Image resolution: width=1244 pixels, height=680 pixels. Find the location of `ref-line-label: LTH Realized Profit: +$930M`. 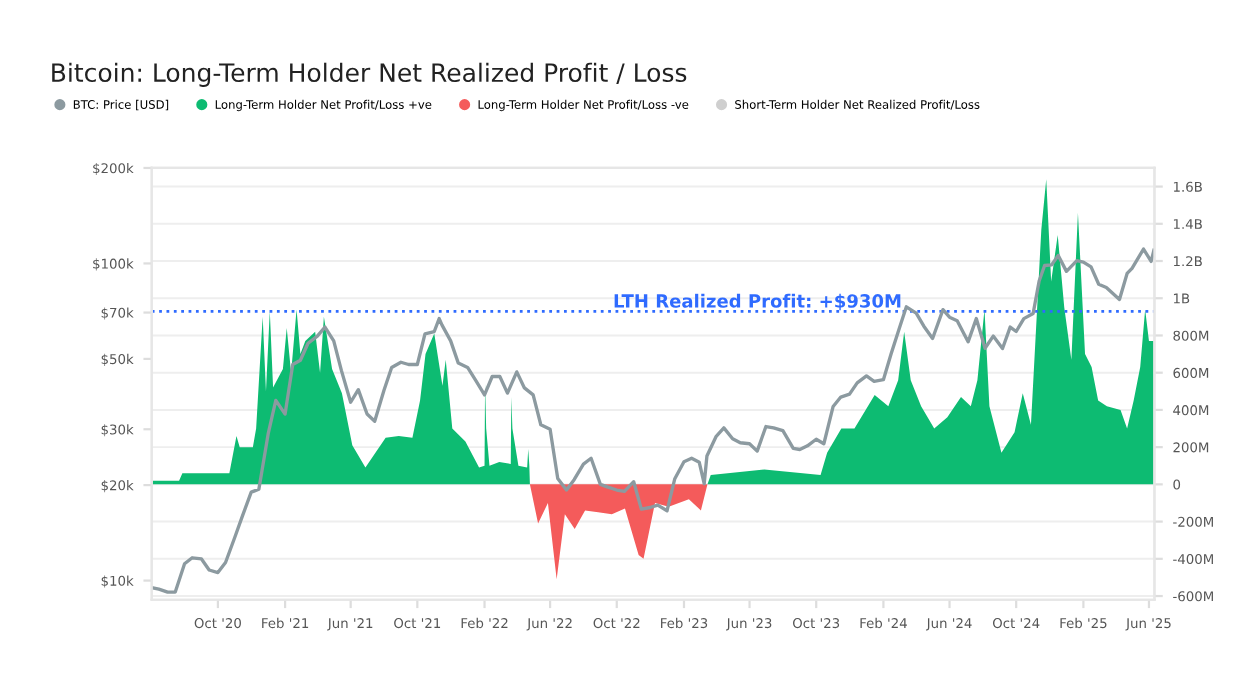

ref-line-label: LTH Realized Profit: +$930M is located at coordinates (757, 302).